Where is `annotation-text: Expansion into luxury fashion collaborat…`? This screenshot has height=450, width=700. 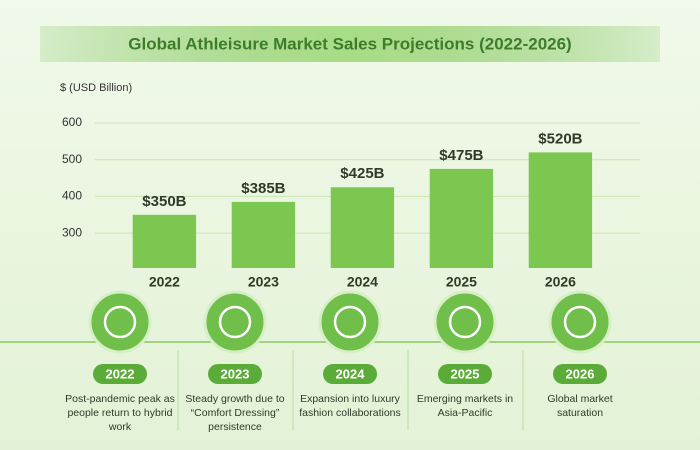
annotation-text: Expansion into luxury fashion collaborat… is located at coordinates (350, 406).